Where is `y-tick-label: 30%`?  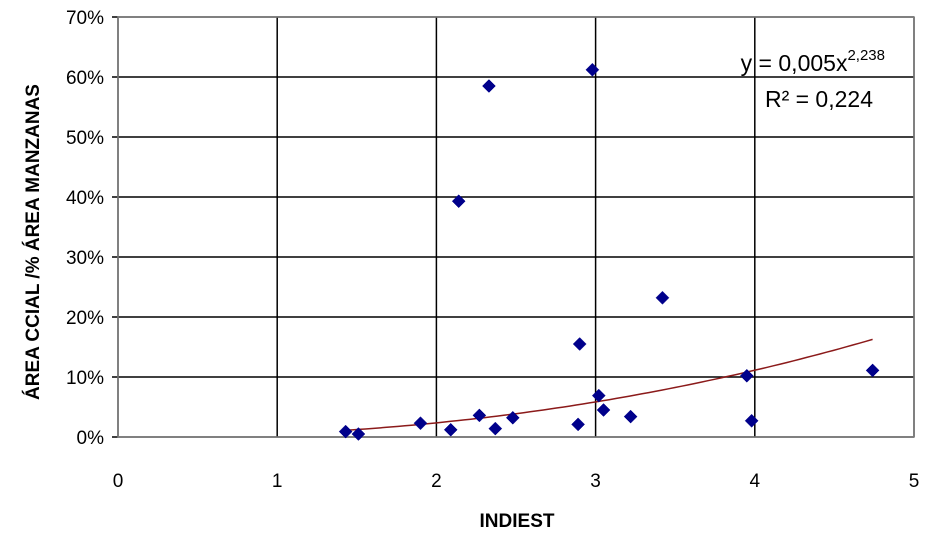 y-tick-label: 30% is located at coordinates (85, 258).